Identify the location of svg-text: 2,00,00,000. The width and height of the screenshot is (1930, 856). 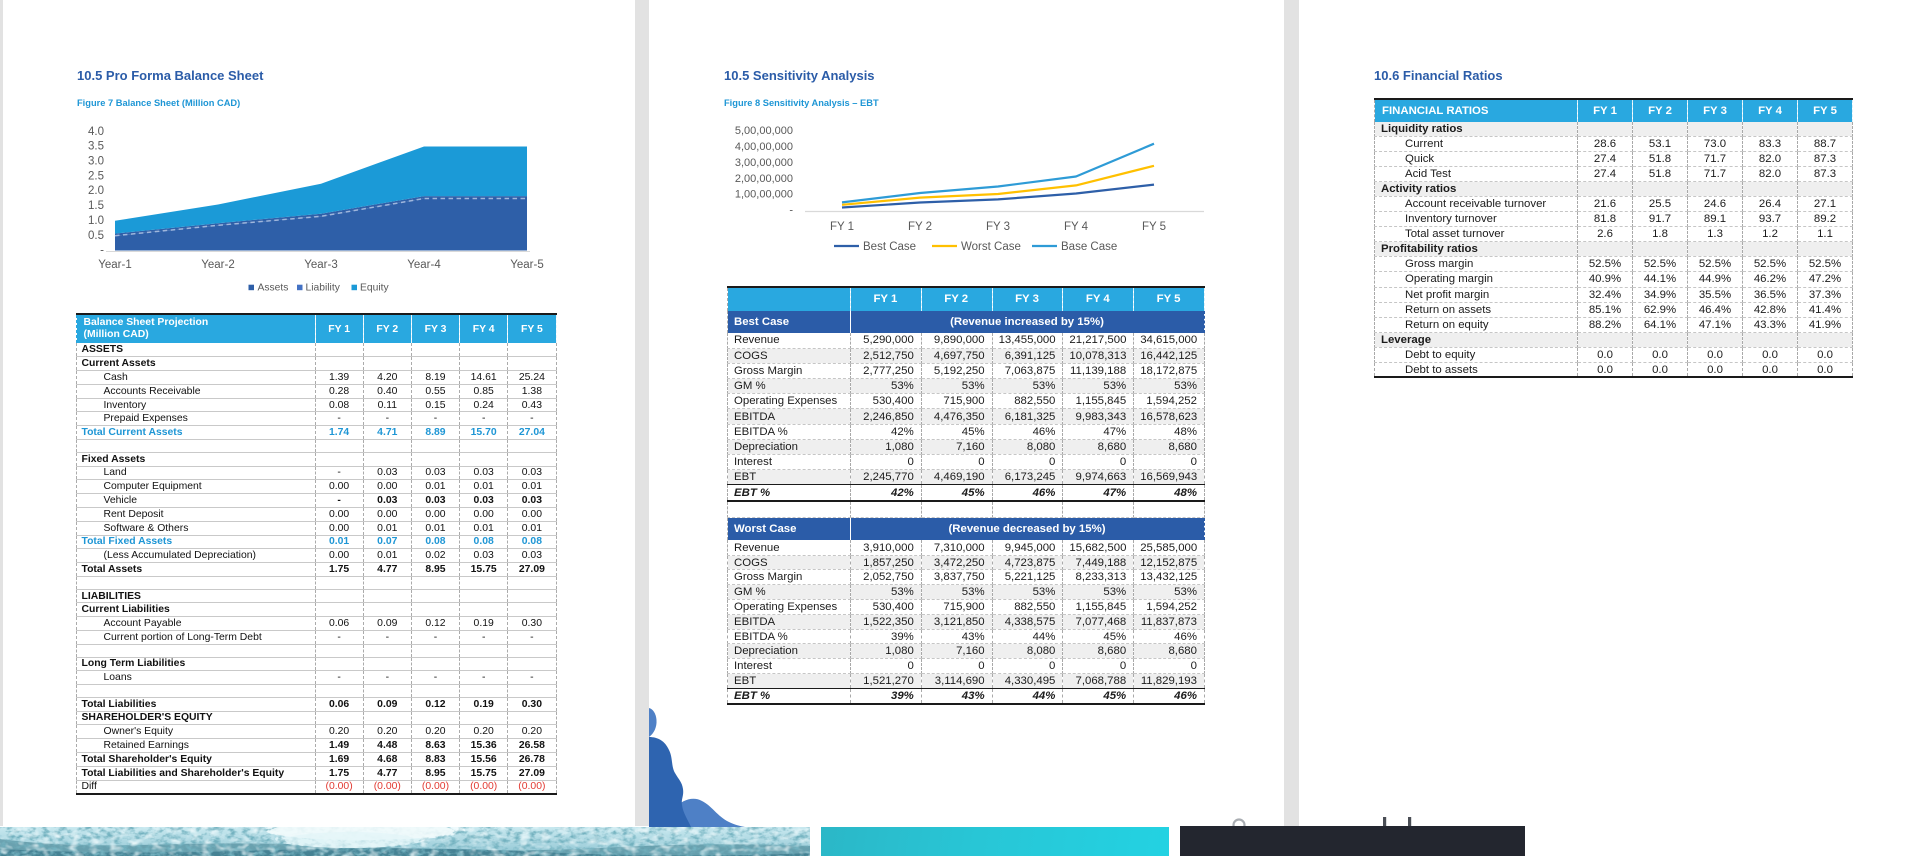
(764, 179).